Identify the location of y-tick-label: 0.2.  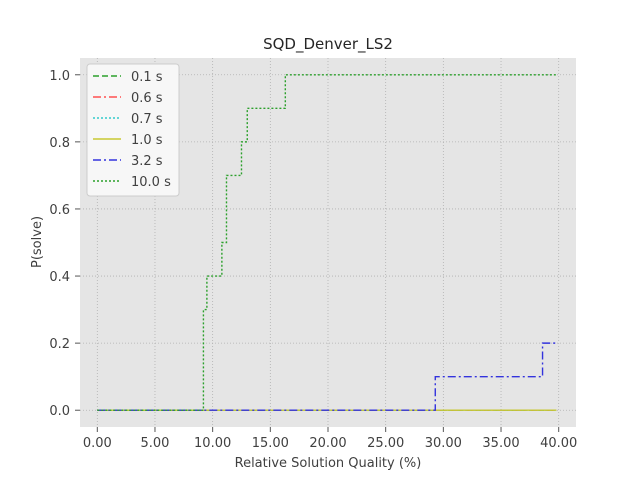
(59, 344).